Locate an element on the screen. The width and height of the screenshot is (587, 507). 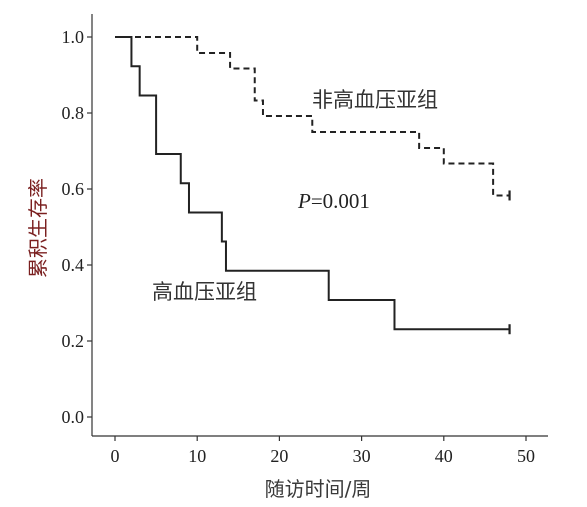
x-tick-label: 10 is located at coordinates (197, 456).